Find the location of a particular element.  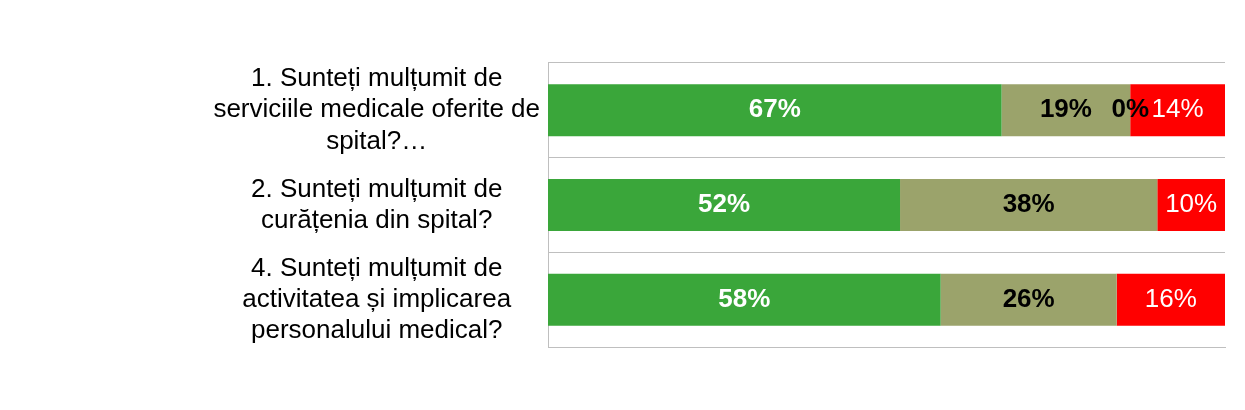

data-label: 19% is located at coordinates (1065, 108).